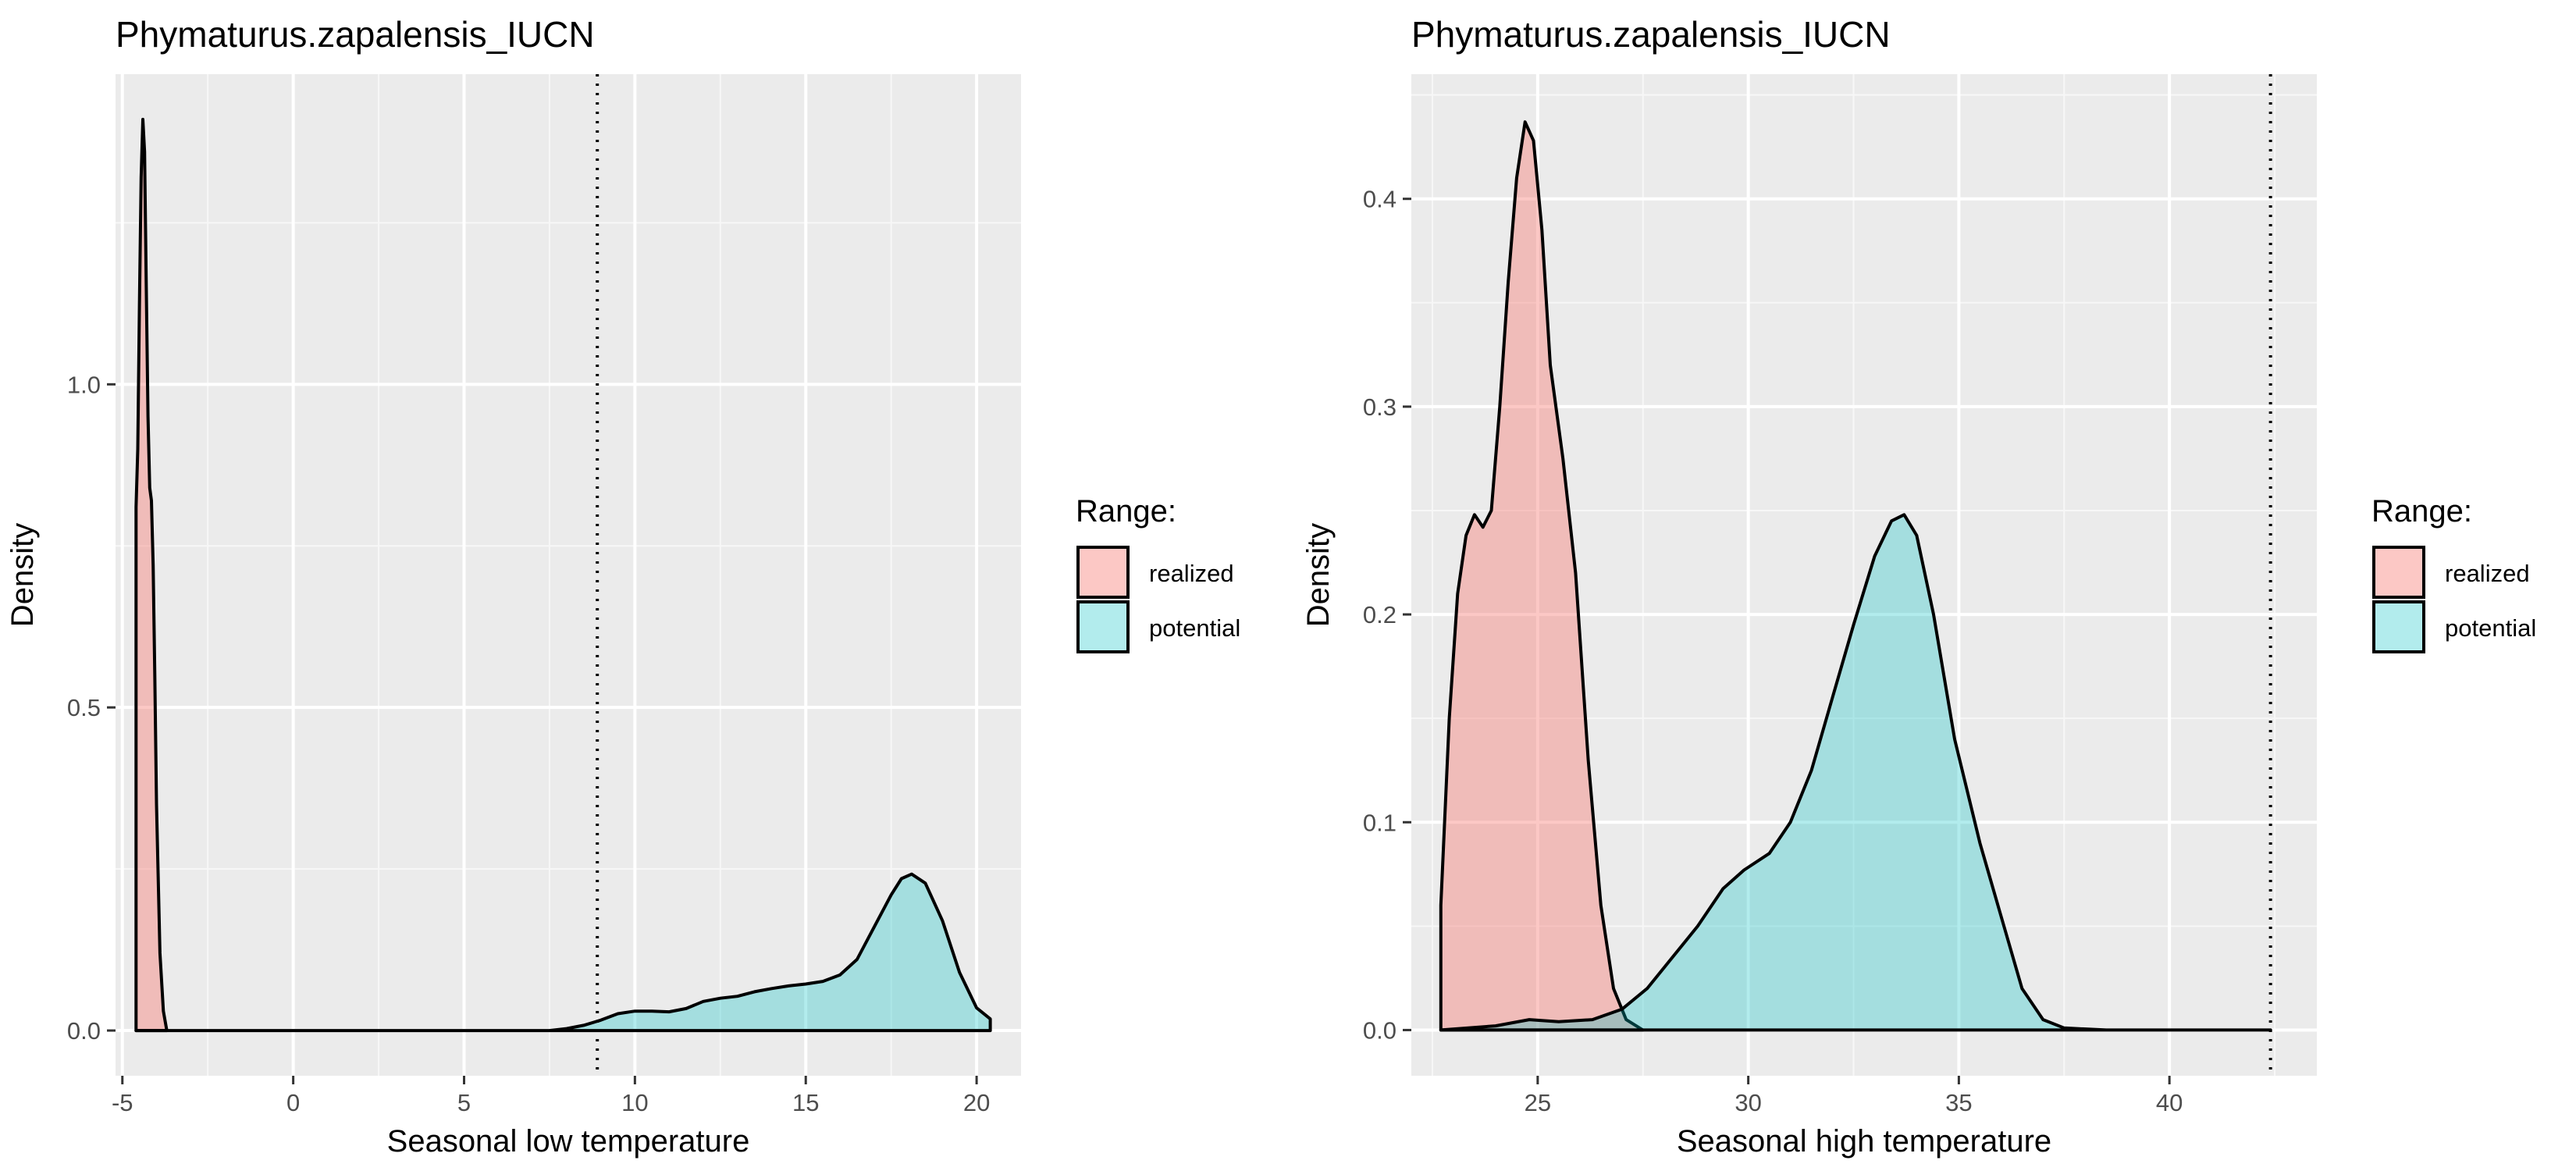 The width and height of the screenshot is (2576, 1171). I want to click on y-tick-label: 0.4, so click(1380, 199).